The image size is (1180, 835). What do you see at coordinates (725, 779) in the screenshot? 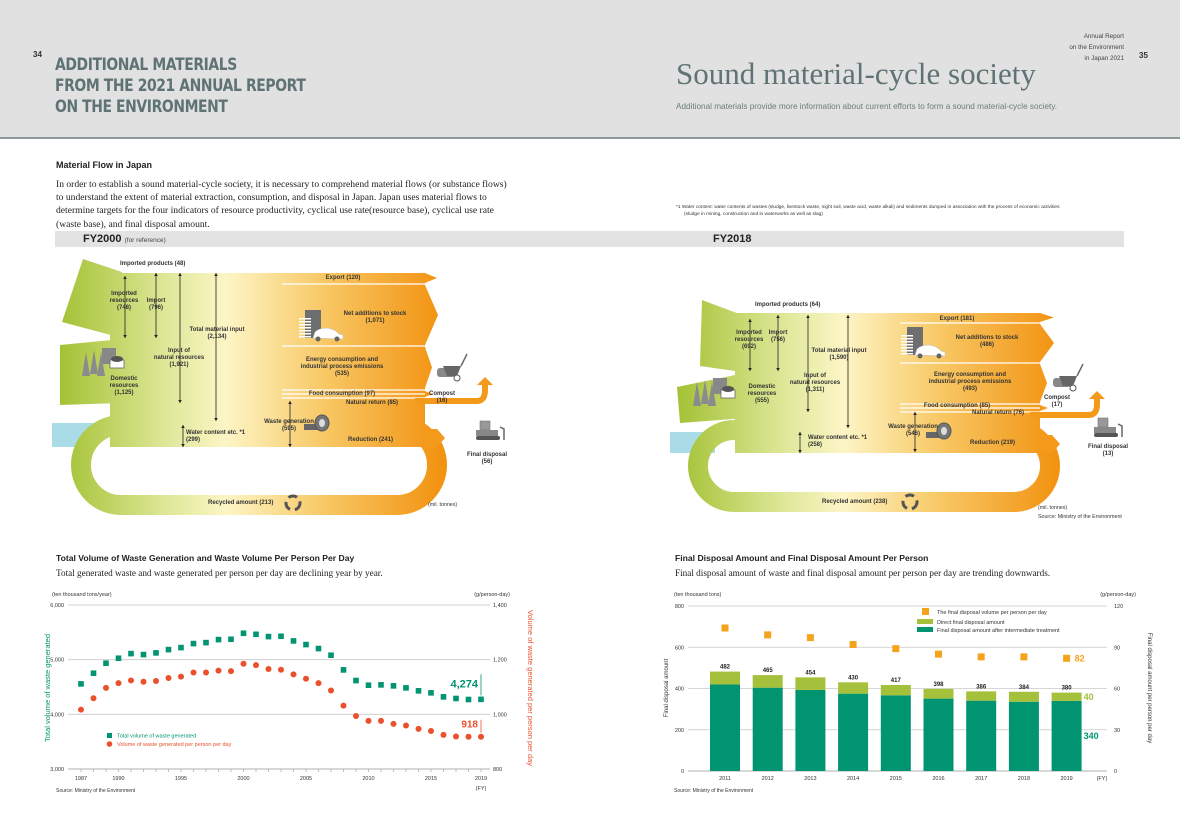
I see `x-tick-label: 2011` at bounding box center [725, 779].